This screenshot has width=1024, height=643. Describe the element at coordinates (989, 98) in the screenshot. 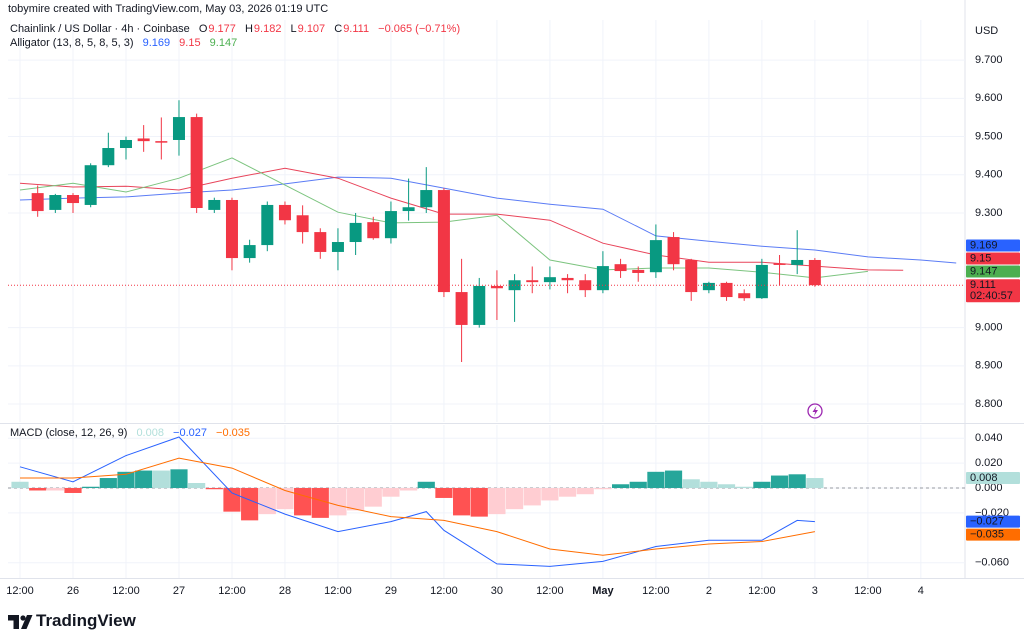

I see `y-tick-label: 9.600` at that location.